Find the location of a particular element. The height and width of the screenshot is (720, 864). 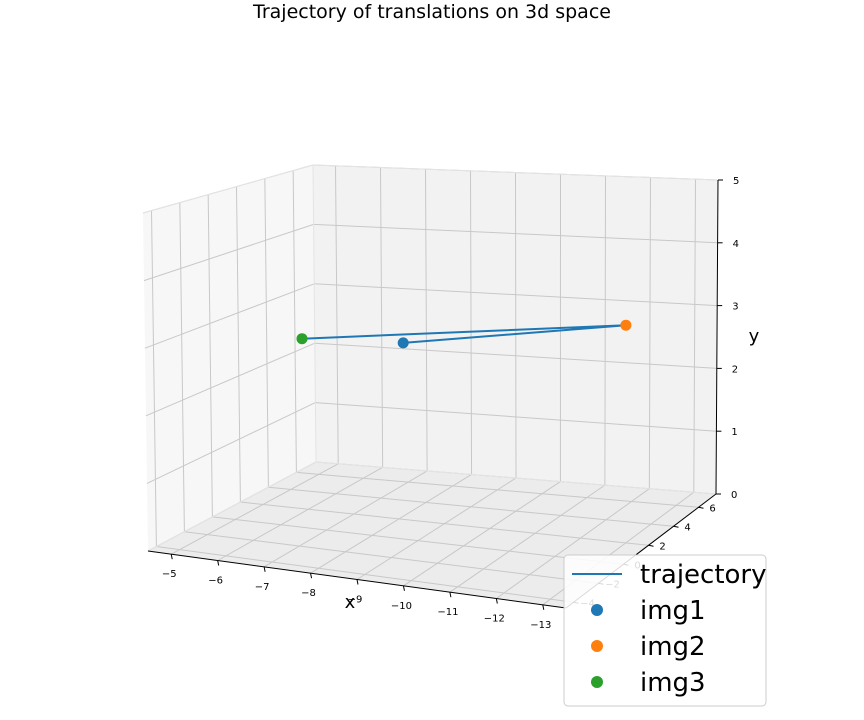

x-tick-label: −6 is located at coordinates (215, 581).